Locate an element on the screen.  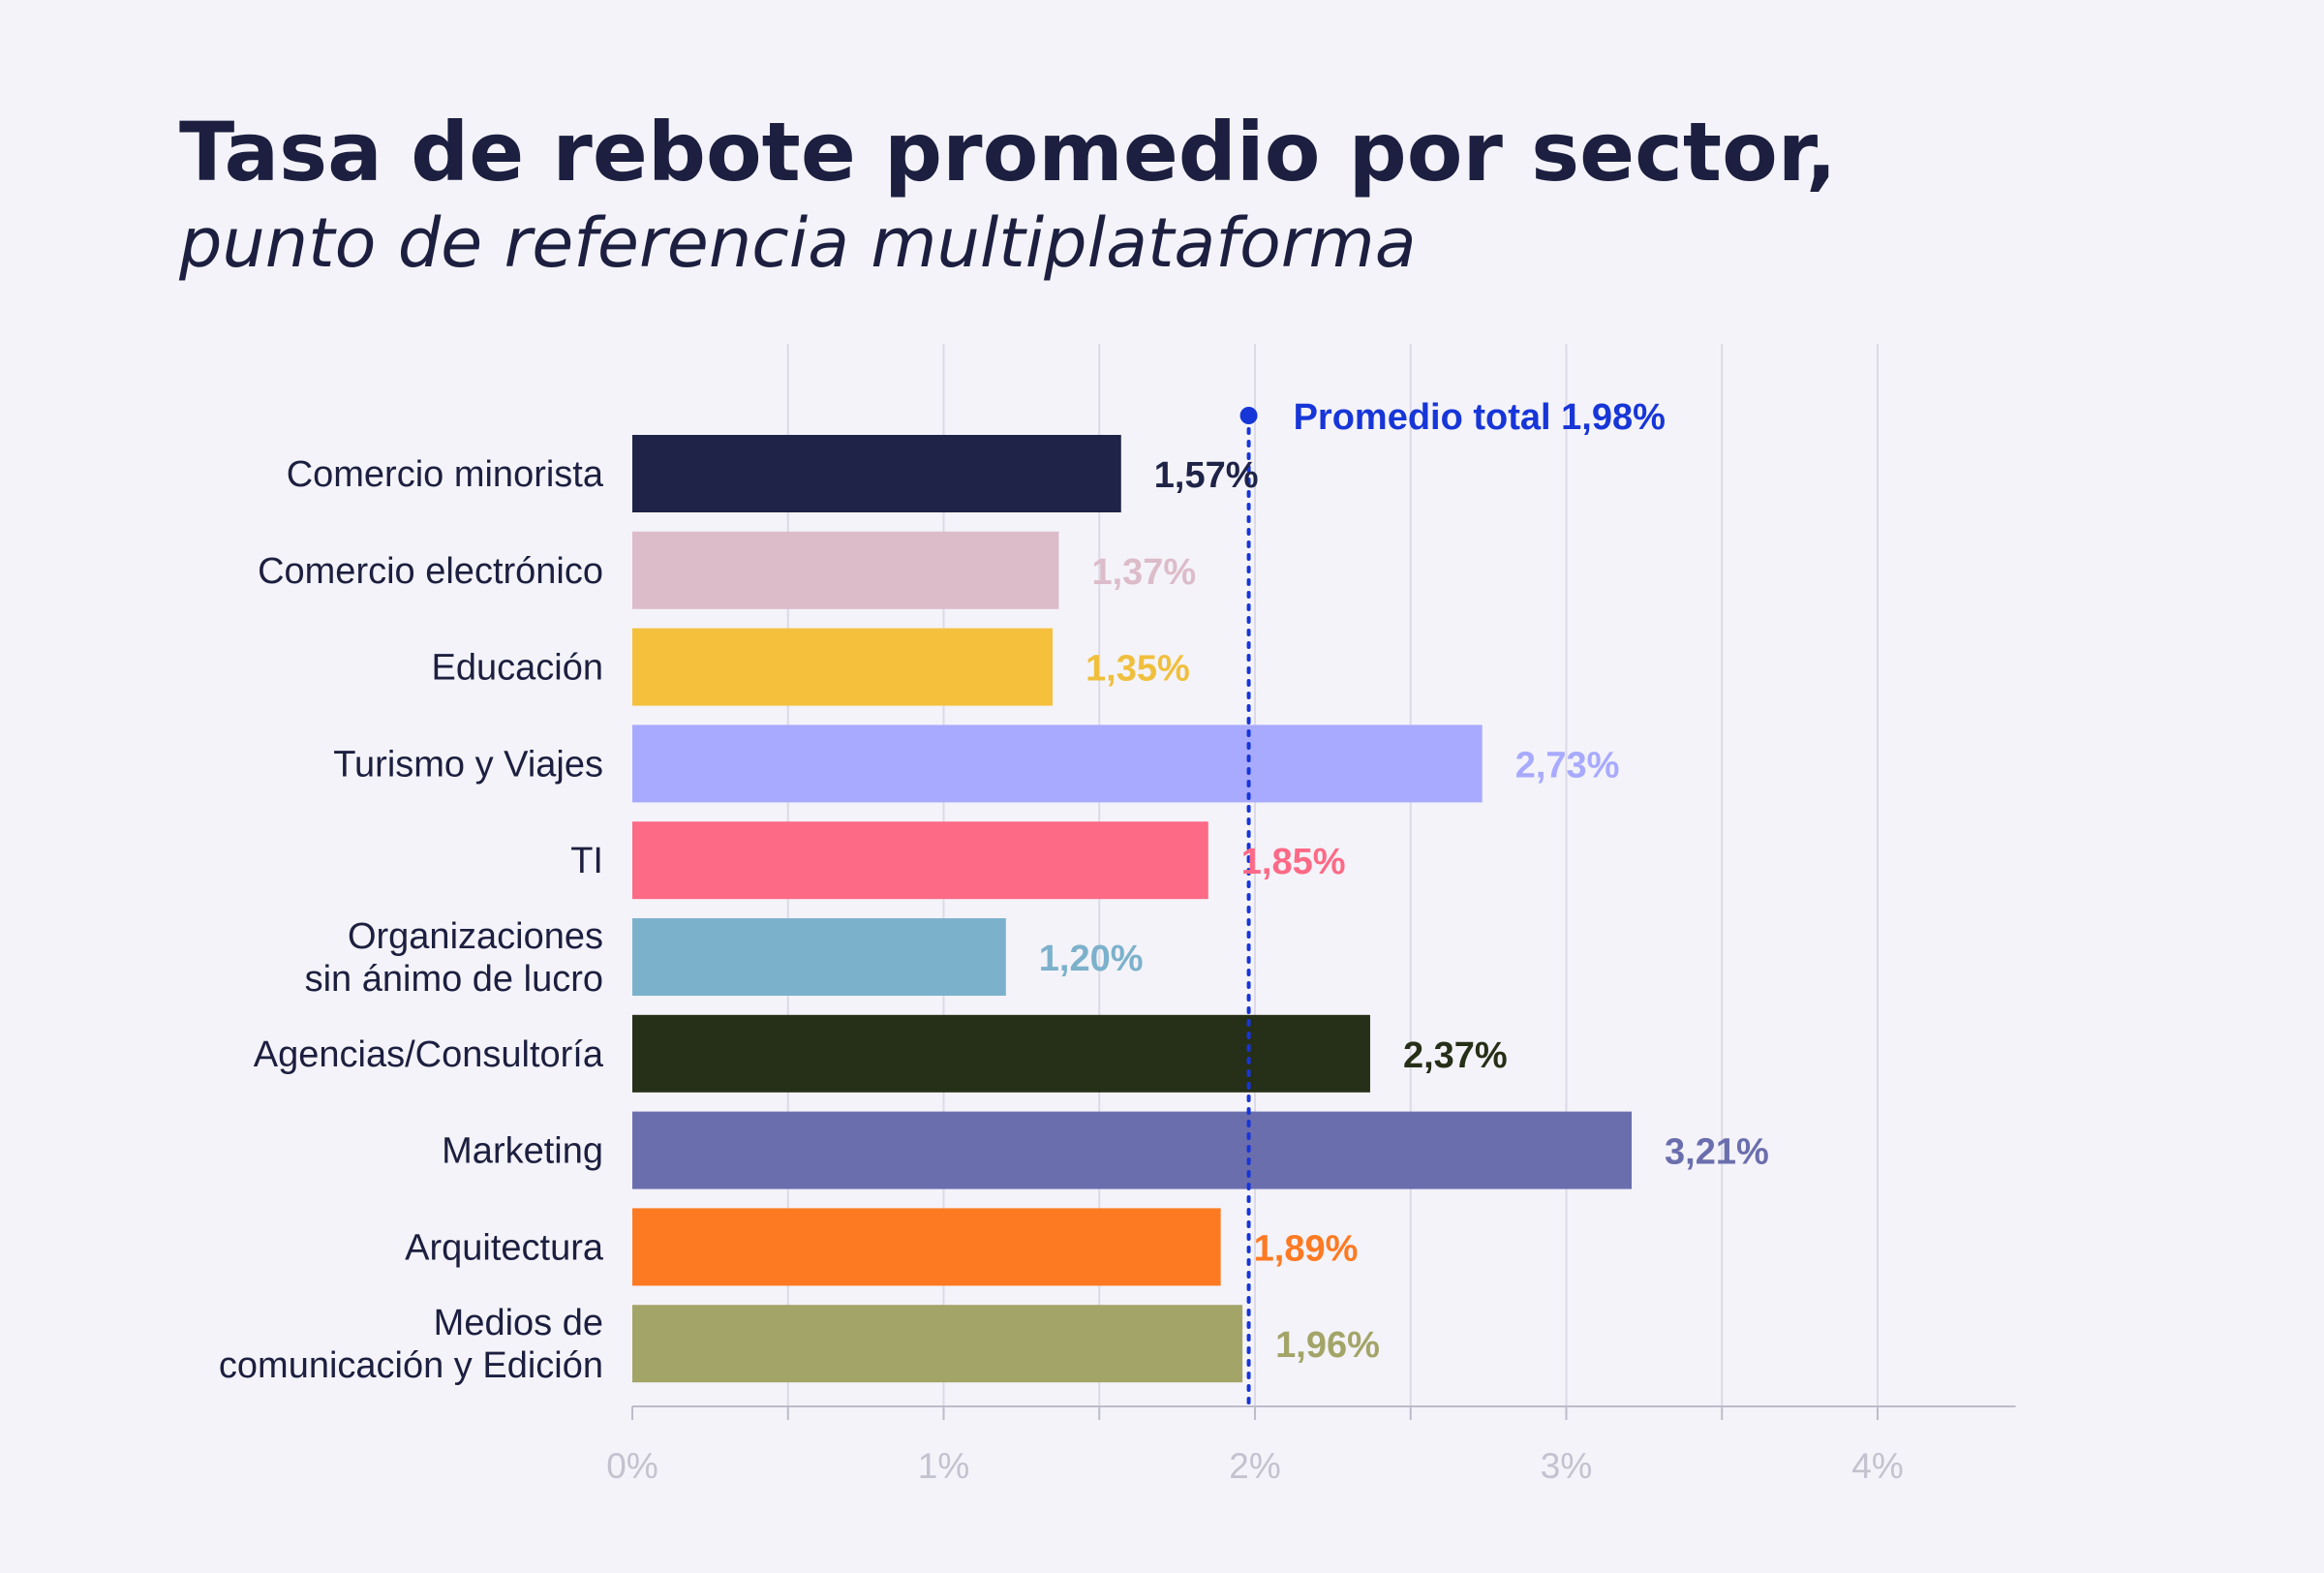
average-dot is located at coordinates (1249, 416).